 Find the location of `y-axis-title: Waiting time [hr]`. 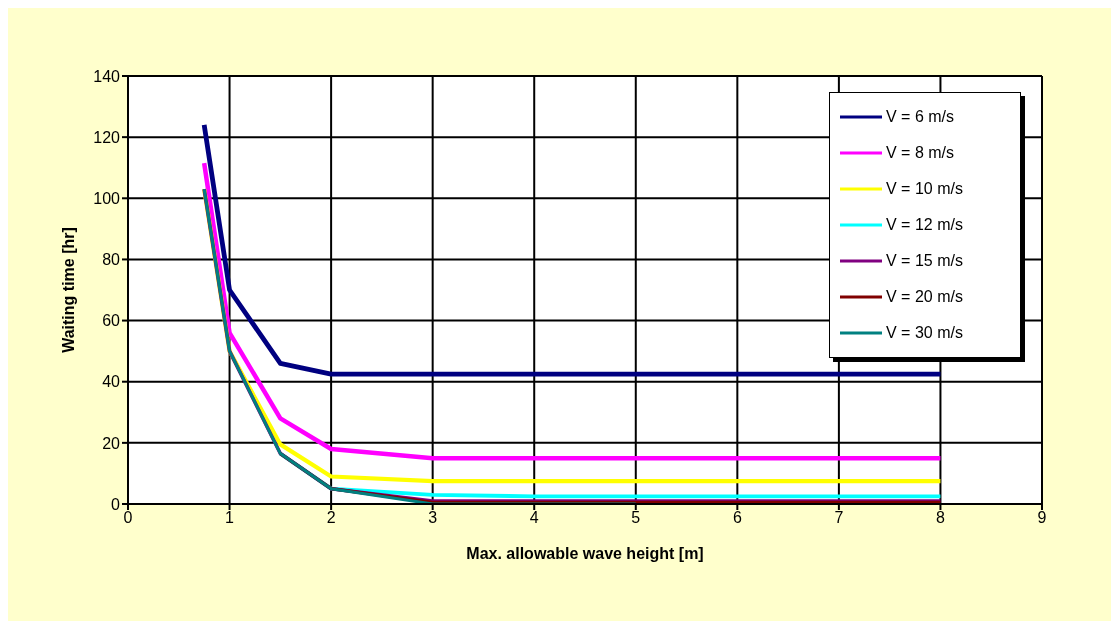

y-axis-title: Waiting time [hr] is located at coordinates (68, 290).